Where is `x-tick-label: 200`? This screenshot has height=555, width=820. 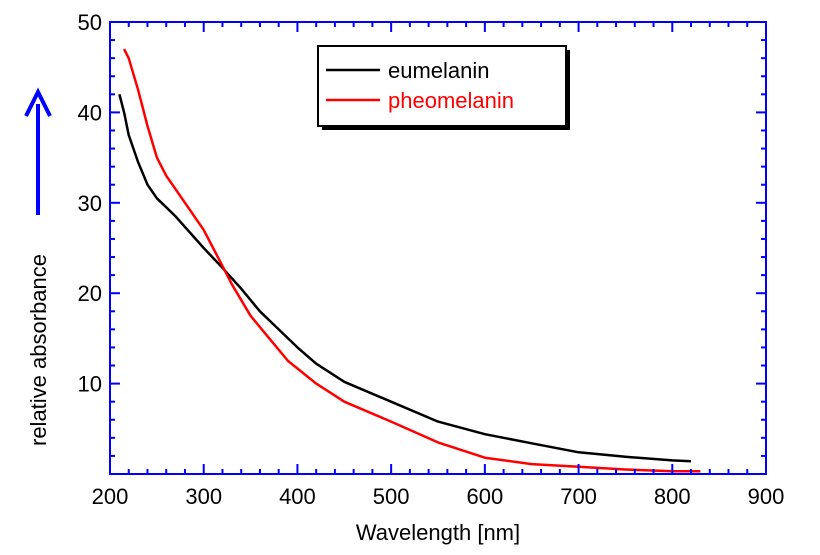 x-tick-label: 200 is located at coordinates (110, 496).